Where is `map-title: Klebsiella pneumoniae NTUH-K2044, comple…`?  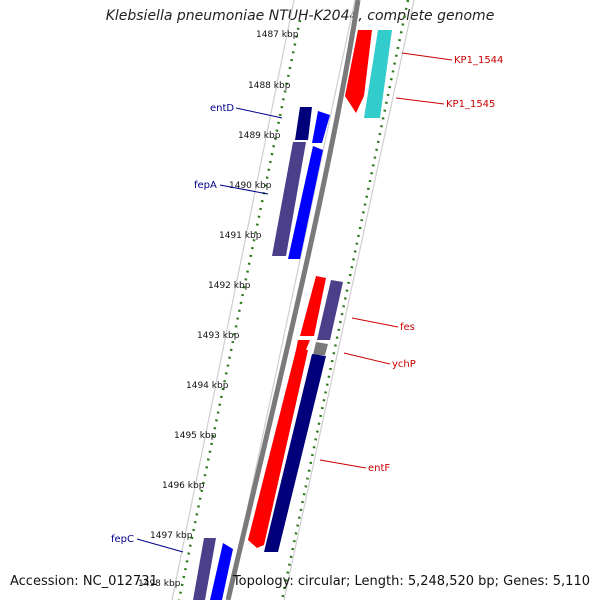 map-title: Klebsiella pneumoniae NTUH-K2044, comple… is located at coordinates (300, 16).